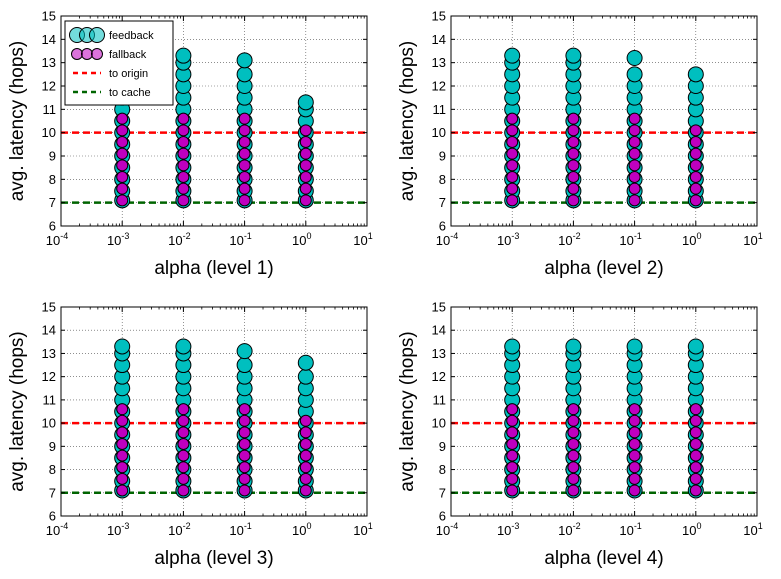 This screenshot has width=781, height=579. Describe the element at coordinates (691, 239) in the screenshot. I see `x-tick-label: 10⁰` at that location.